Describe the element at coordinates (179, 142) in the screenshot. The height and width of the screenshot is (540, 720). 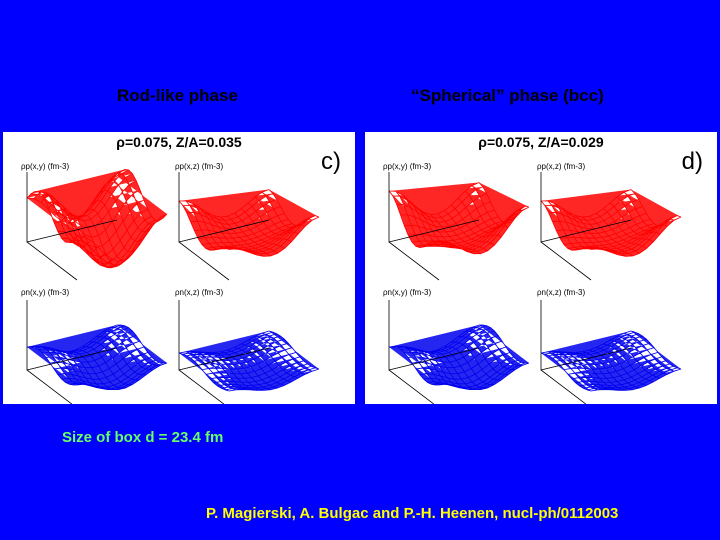
I see `panel-title: ρ=0.075, Z/A=0.035` at that location.